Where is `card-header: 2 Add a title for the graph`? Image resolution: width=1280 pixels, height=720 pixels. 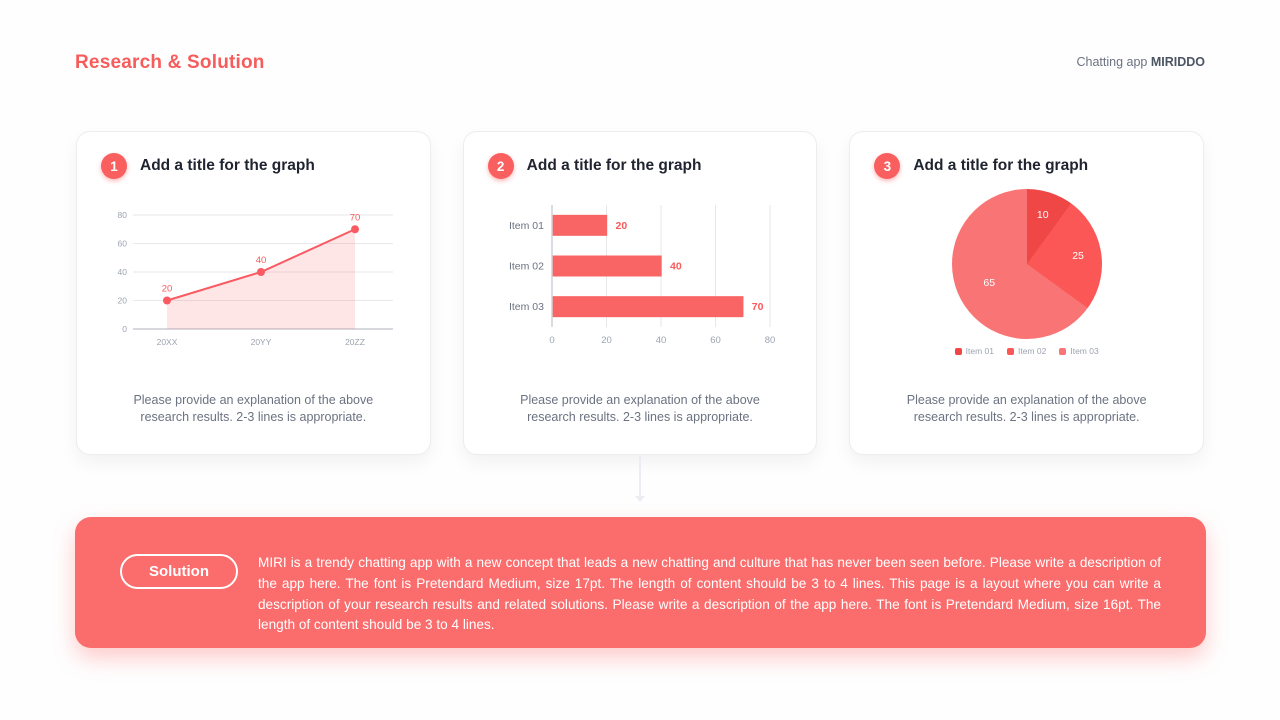
card-header: 2 Add a title for the graph is located at coordinates (640, 166).